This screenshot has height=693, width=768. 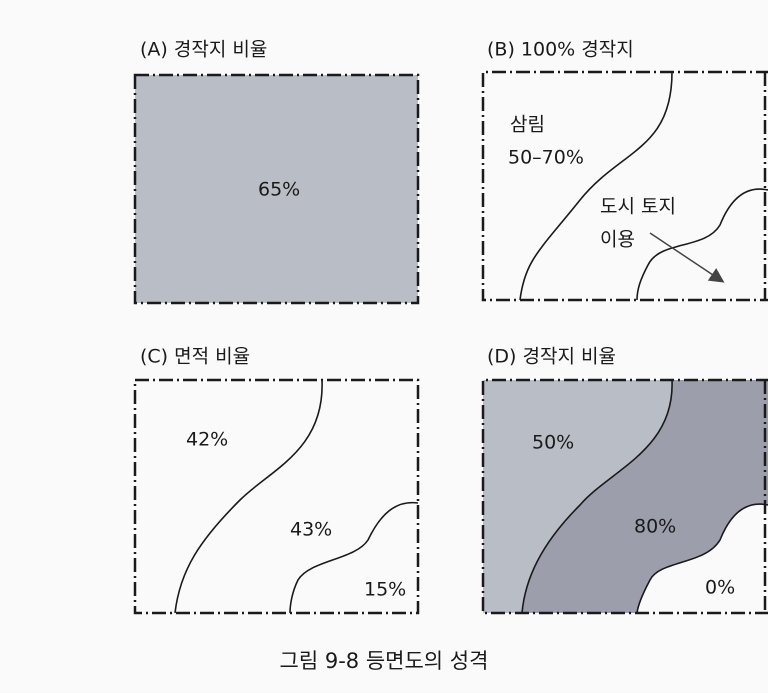 I want to click on area-label: 65%, so click(x=279, y=190).